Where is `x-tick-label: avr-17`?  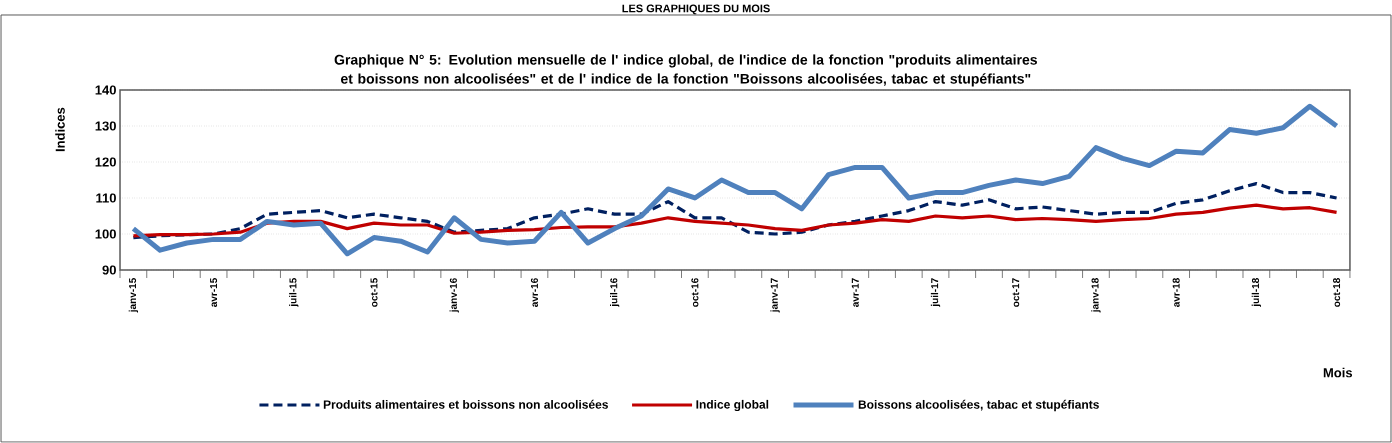
x-tick-label: avr-17 is located at coordinates (855, 292).